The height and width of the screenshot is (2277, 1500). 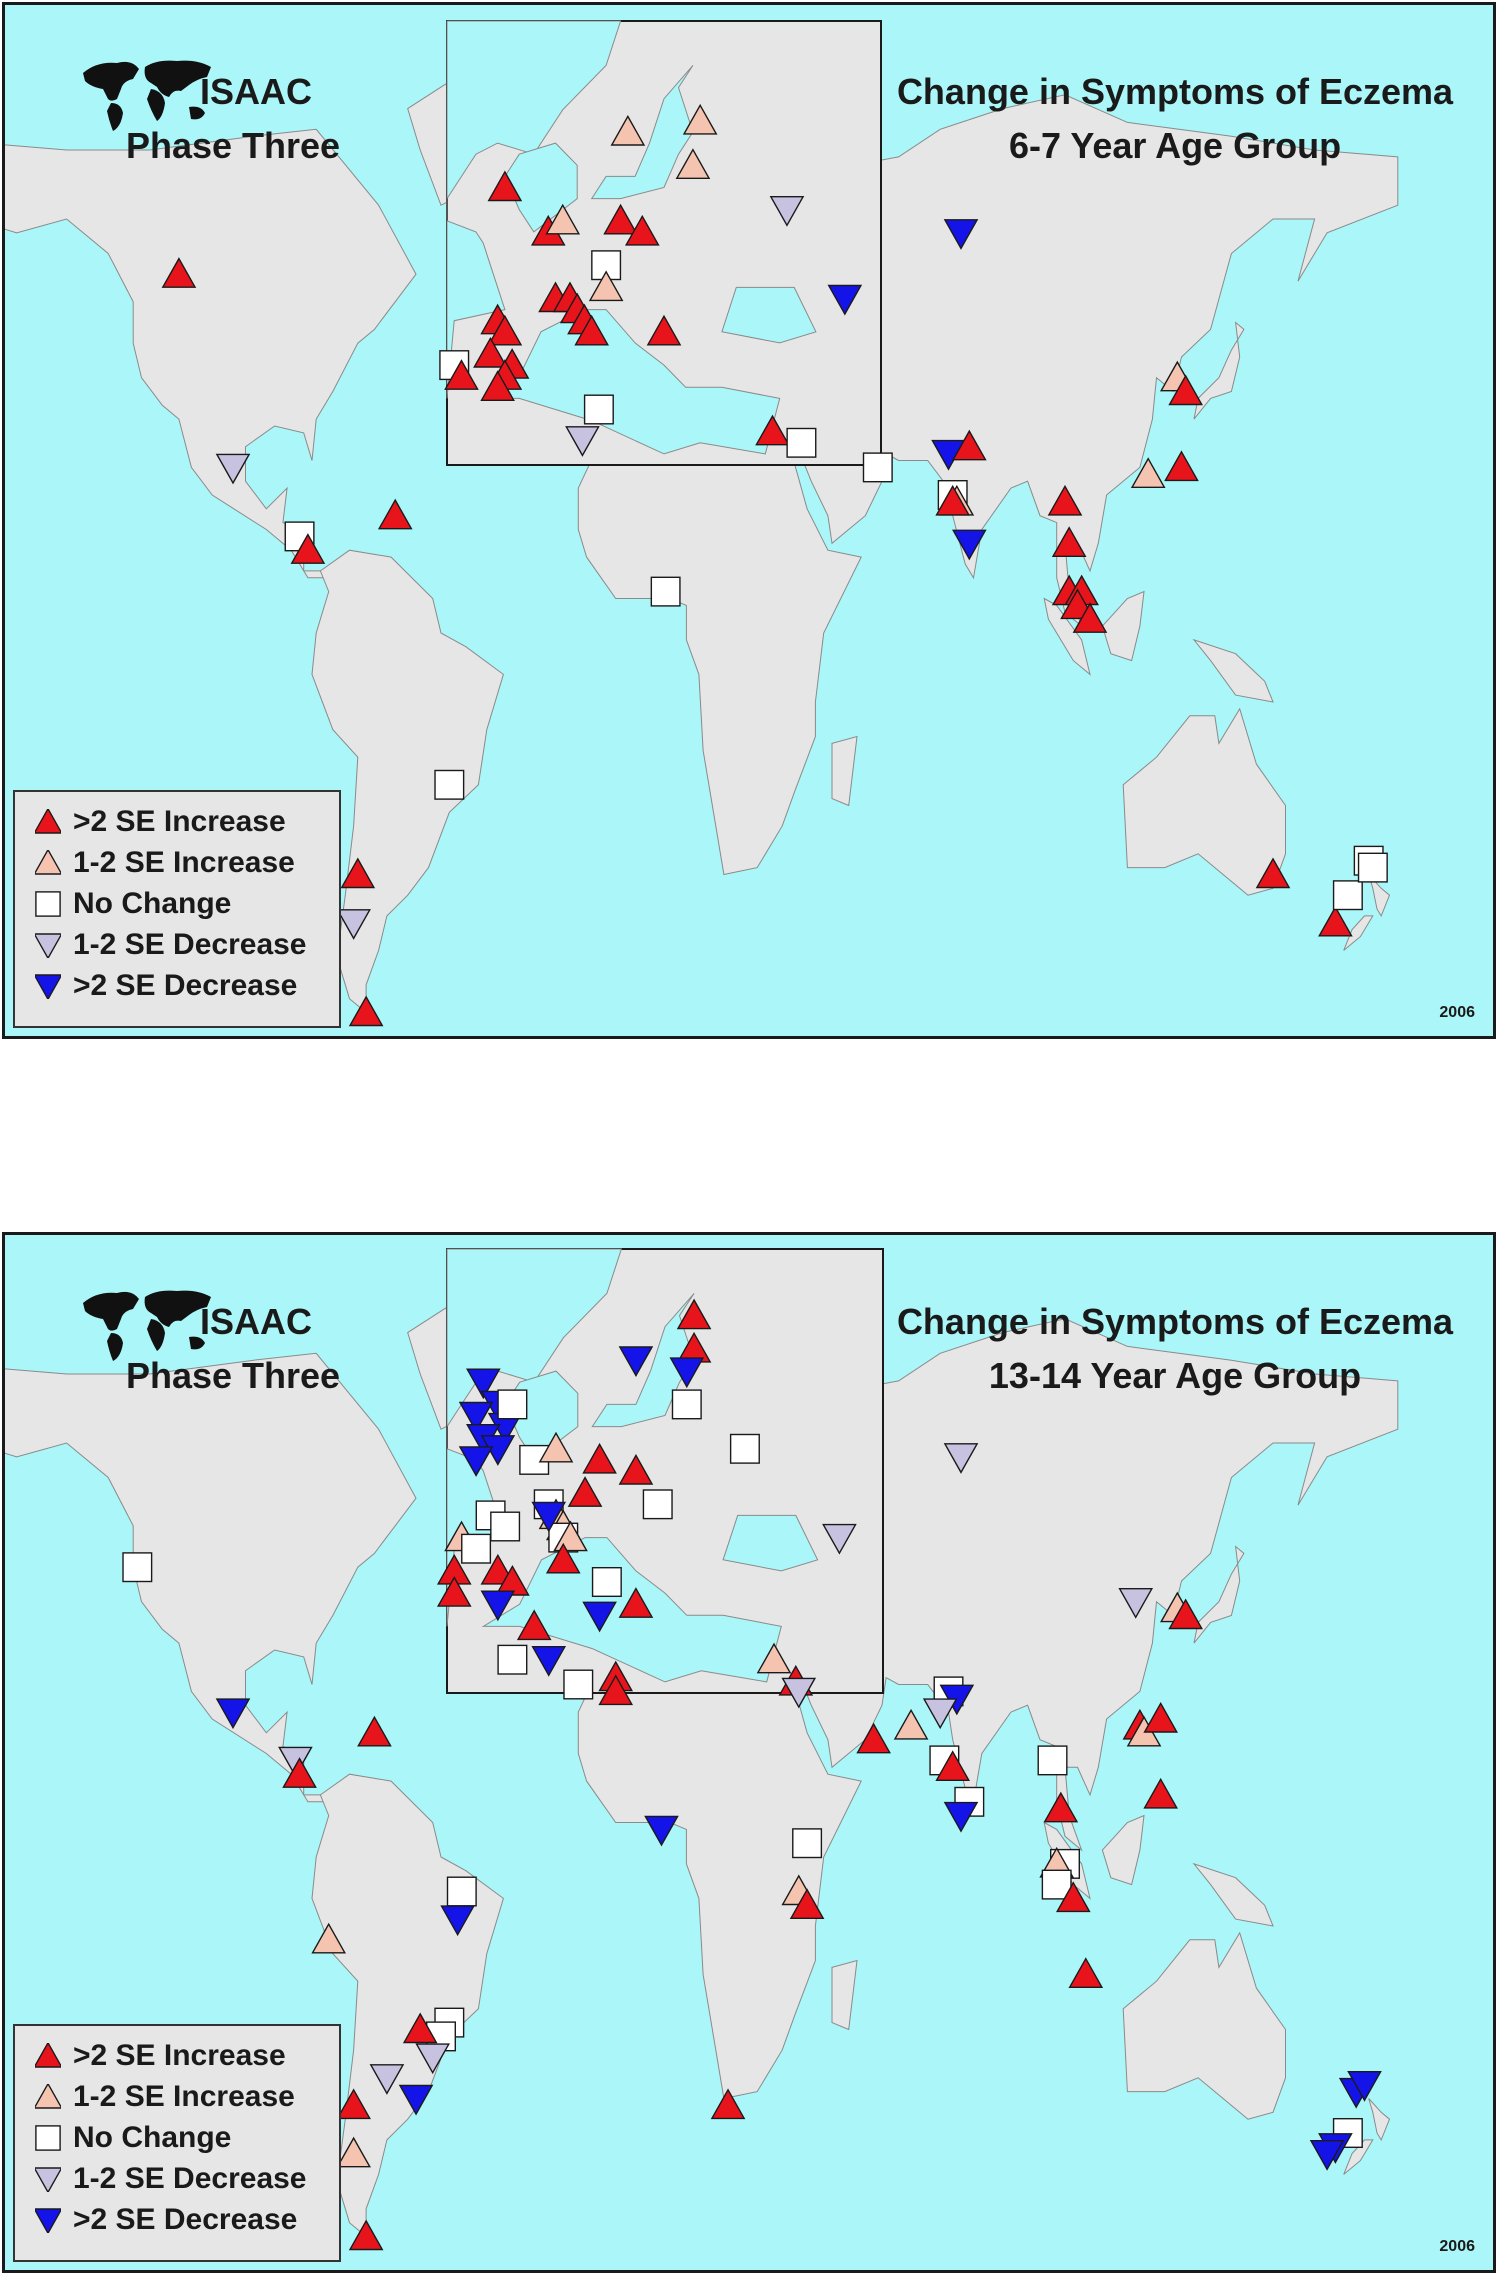 I want to click on europe-inset-land, so click(x=631, y=237).